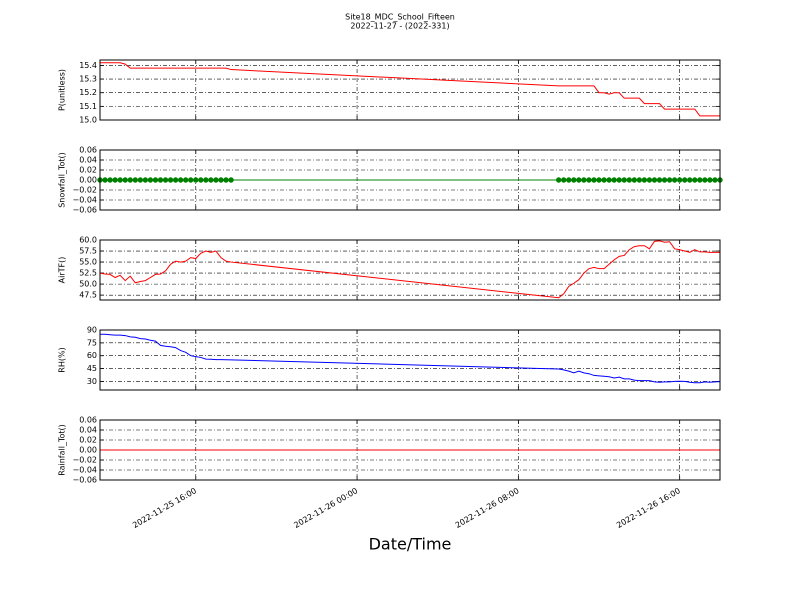 The width and height of the screenshot is (800, 600). Describe the element at coordinates (487, 508) in the screenshot. I see `x-tick-label: 2022-11-26 08:00` at that location.